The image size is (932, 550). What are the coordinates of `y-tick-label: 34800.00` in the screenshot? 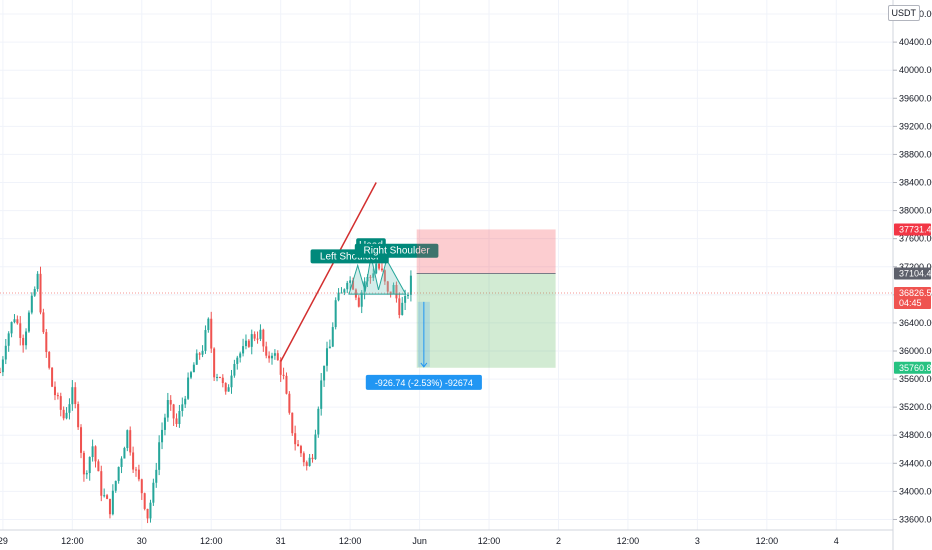 It's located at (915, 435).